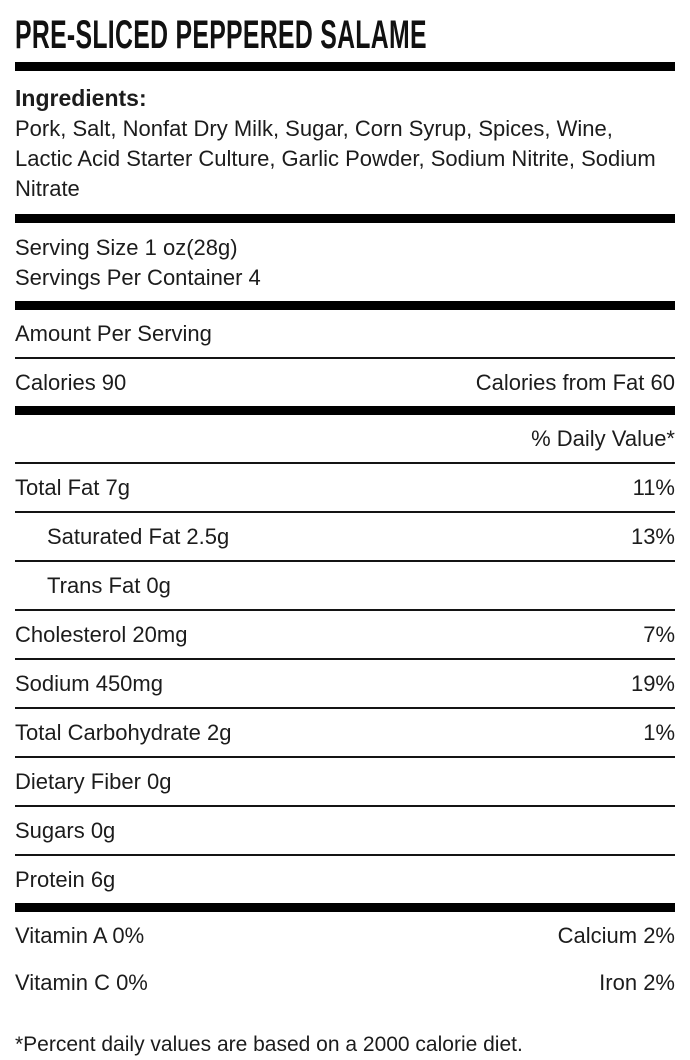  What do you see at coordinates (123, 732) in the screenshot?
I see `nutrient-label: Total Carbohydrate 2g` at bounding box center [123, 732].